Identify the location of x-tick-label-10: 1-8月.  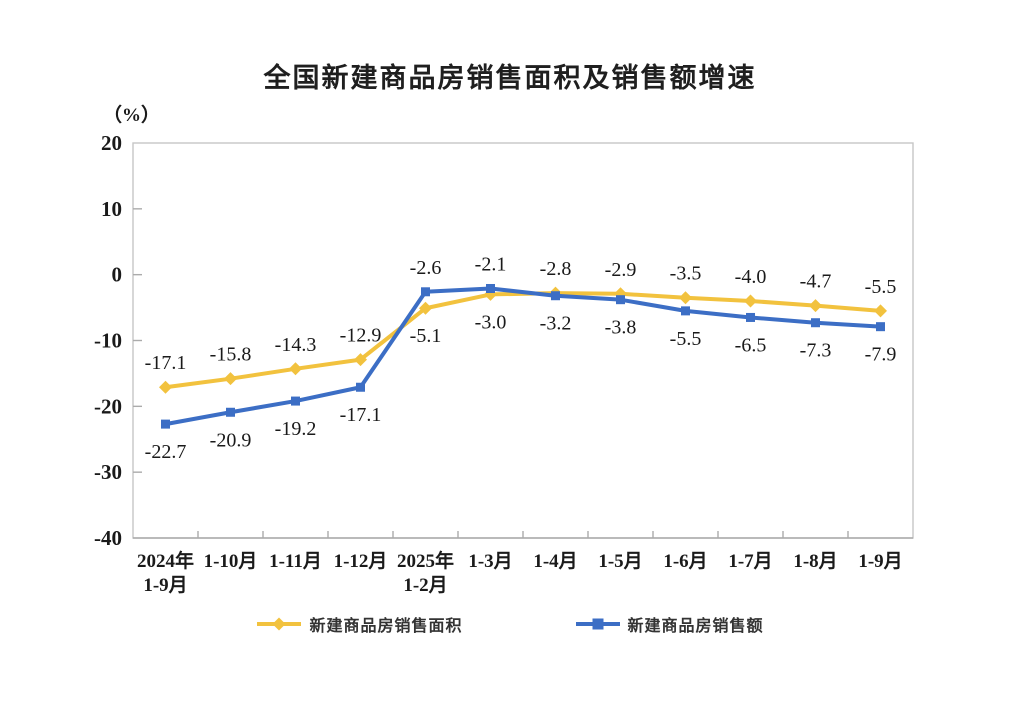
(815, 561).